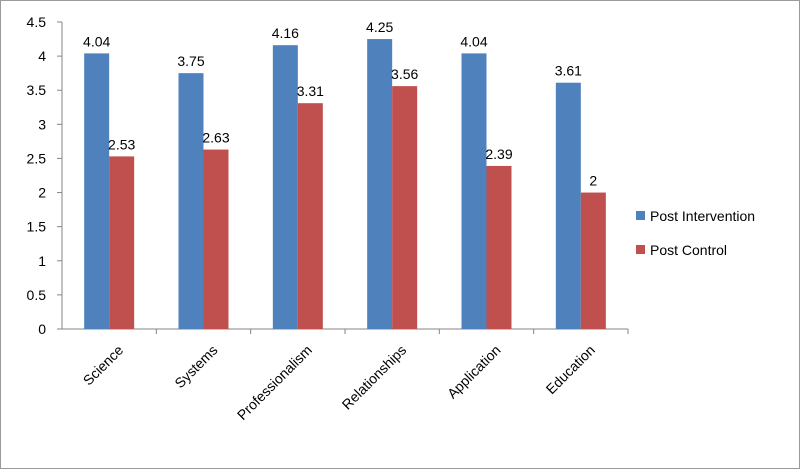 The width and height of the screenshot is (800, 469). Describe the element at coordinates (474, 372) in the screenshot. I see `x-category-label: Application` at that location.